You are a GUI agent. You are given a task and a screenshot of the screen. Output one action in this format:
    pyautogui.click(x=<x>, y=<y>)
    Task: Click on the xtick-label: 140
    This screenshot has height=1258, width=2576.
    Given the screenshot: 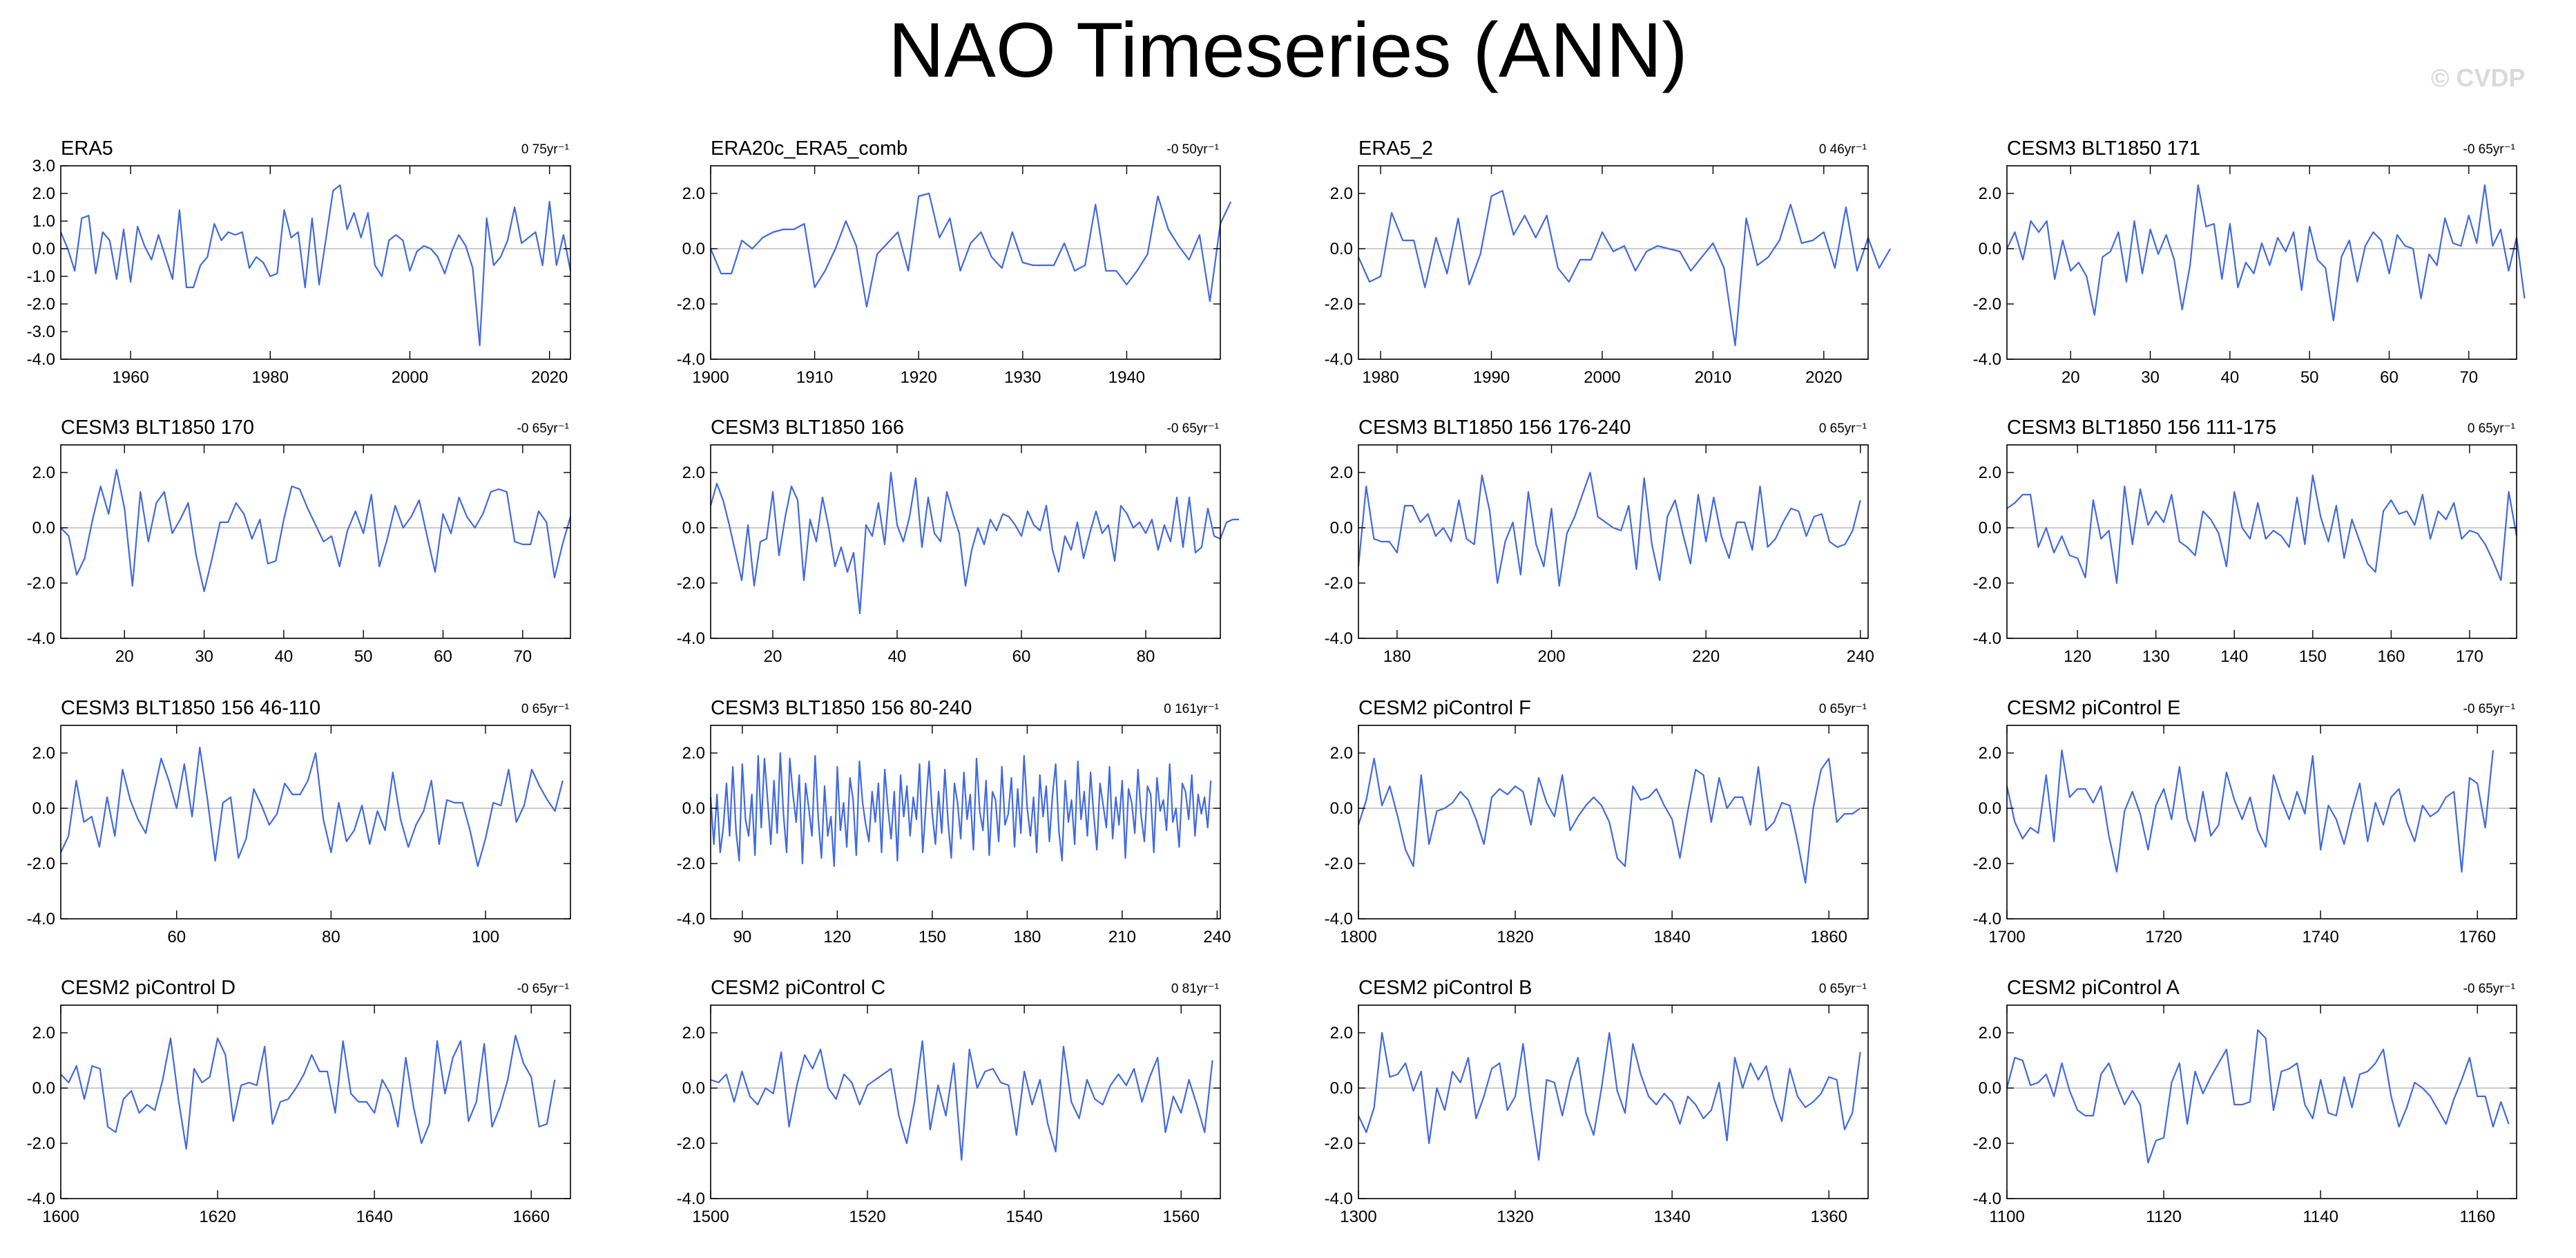 What is the action you would take?
    pyautogui.click(x=2234, y=657)
    